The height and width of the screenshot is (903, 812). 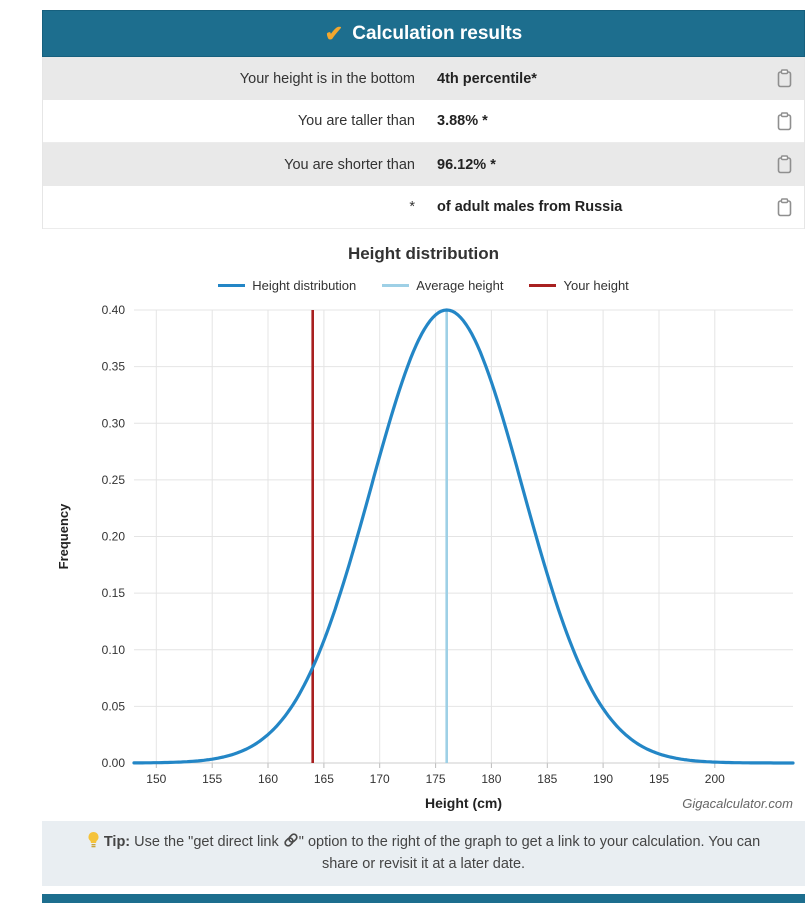 I want to click on legend-label: Your height, so click(x=596, y=285).